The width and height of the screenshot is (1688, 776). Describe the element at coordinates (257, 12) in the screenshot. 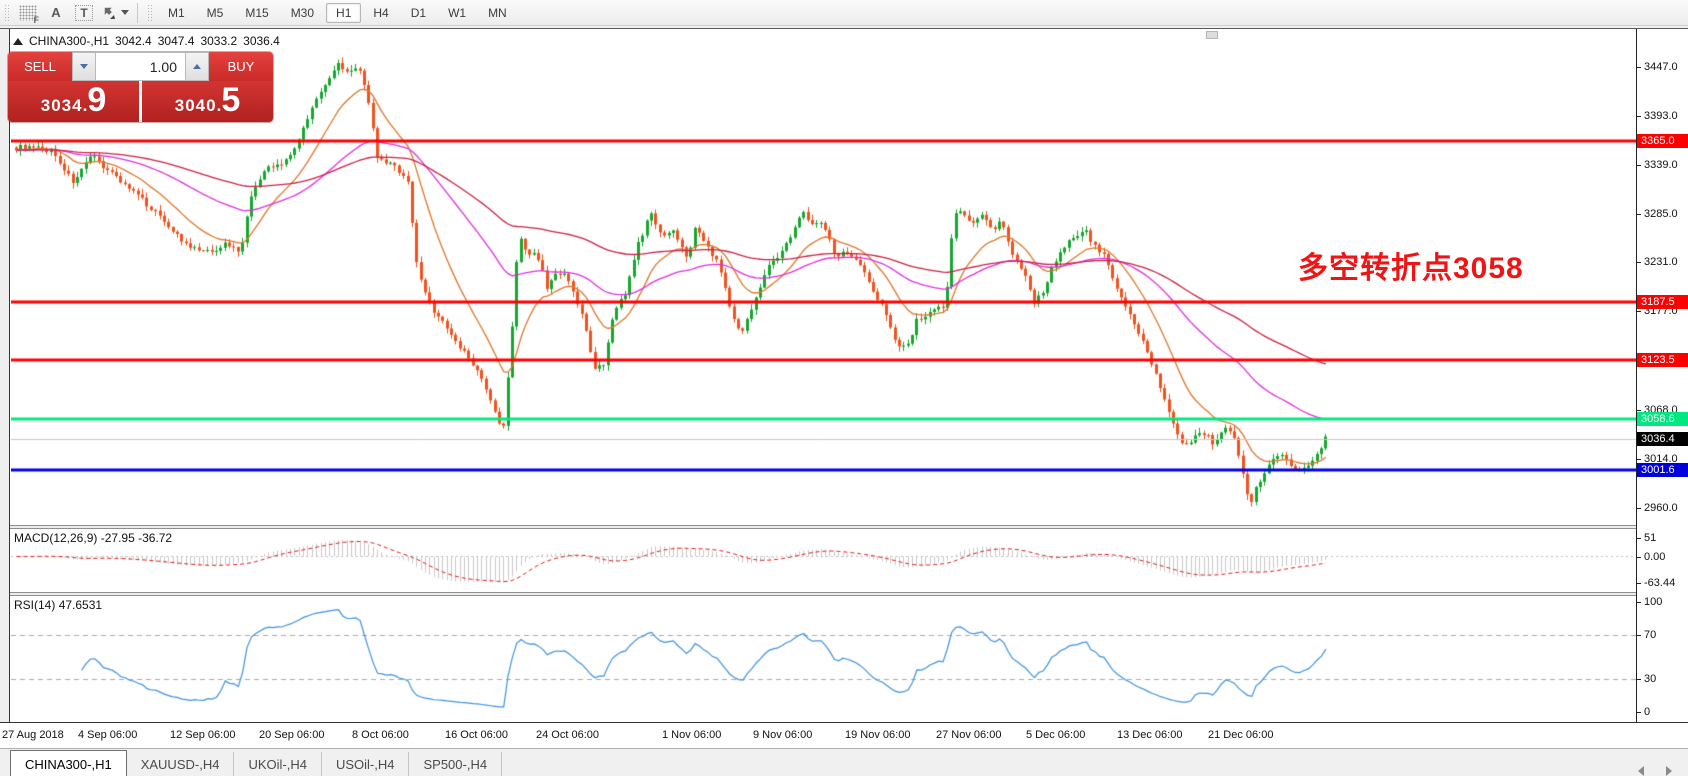

I see `timeframe-button-m15: M15` at that location.